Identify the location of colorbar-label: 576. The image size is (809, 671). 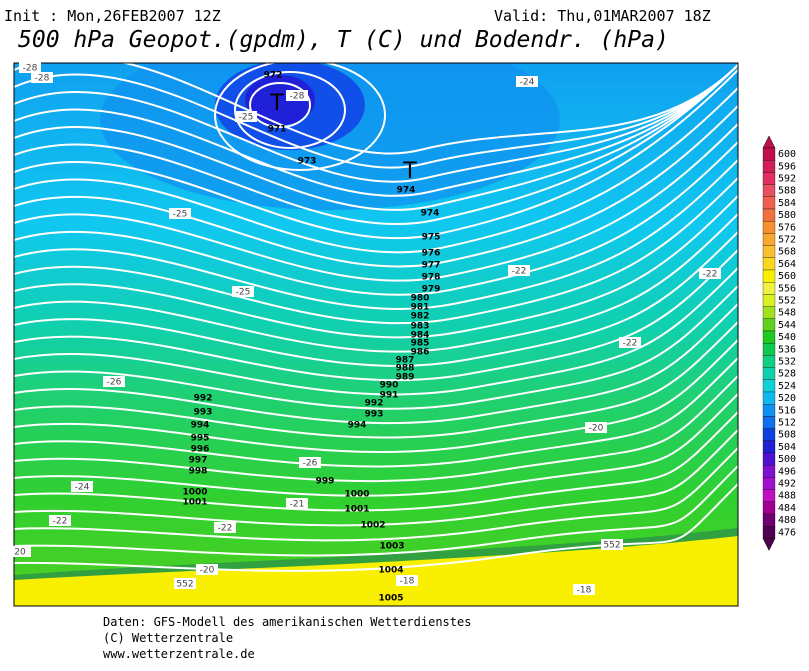
(787, 227).